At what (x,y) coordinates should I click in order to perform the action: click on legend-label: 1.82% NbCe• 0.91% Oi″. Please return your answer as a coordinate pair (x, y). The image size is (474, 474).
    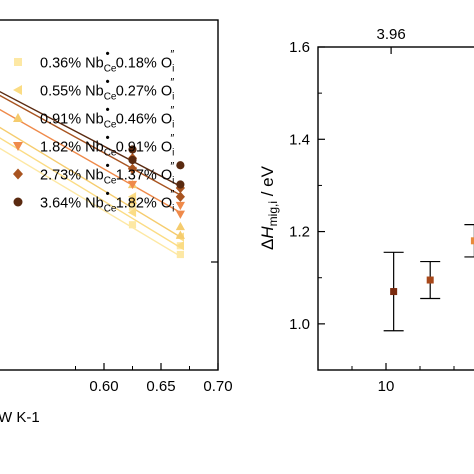
    Looking at the image, I should click on (107, 145).